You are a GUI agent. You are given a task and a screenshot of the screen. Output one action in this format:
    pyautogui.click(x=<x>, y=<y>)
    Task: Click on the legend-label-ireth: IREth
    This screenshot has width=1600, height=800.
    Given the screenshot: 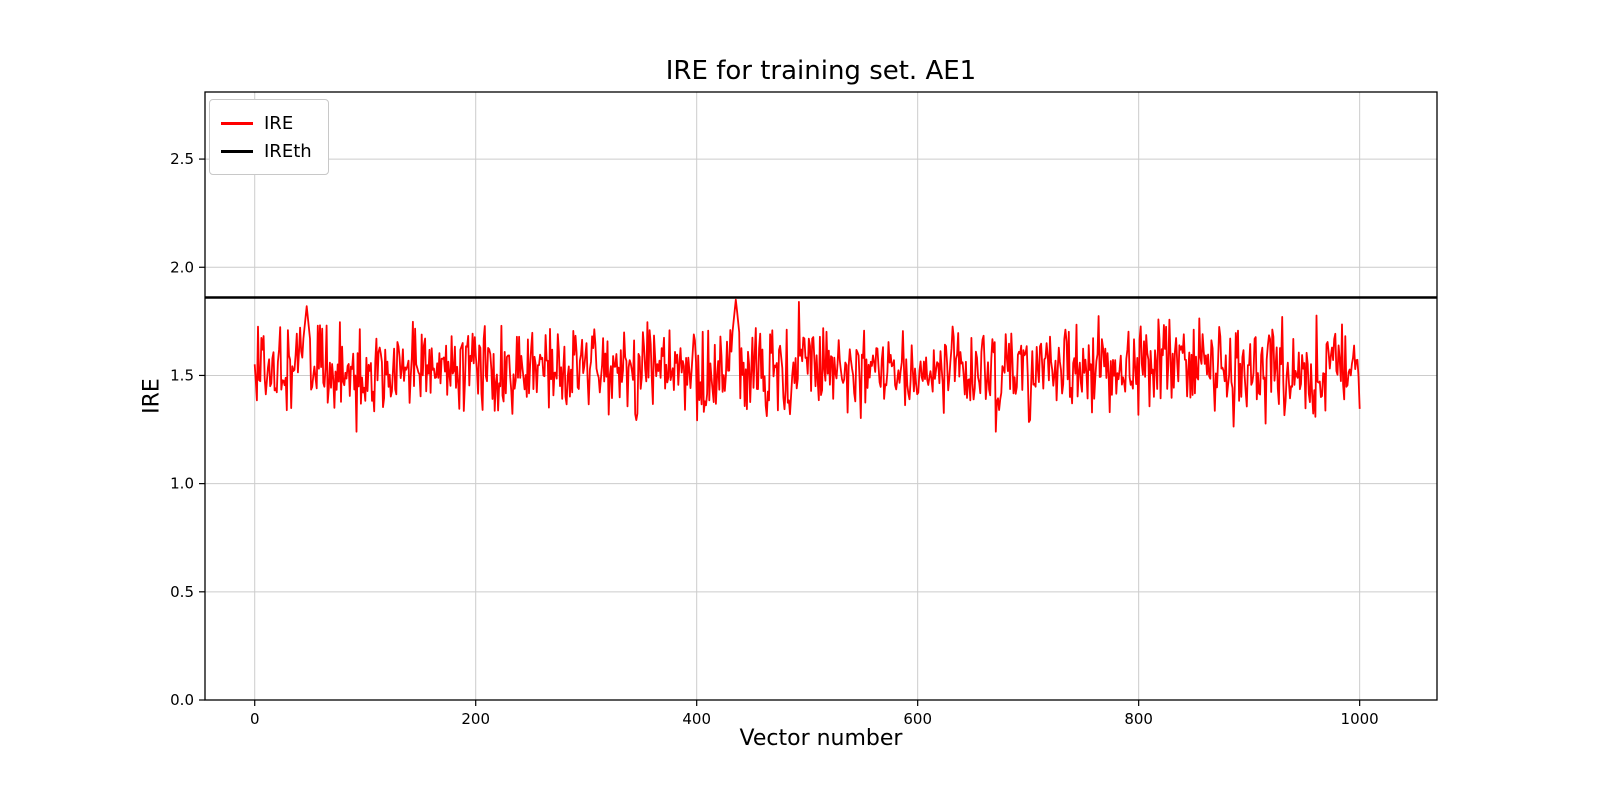 What is the action you would take?
    pyautogui.click(x=288, y=151)
    